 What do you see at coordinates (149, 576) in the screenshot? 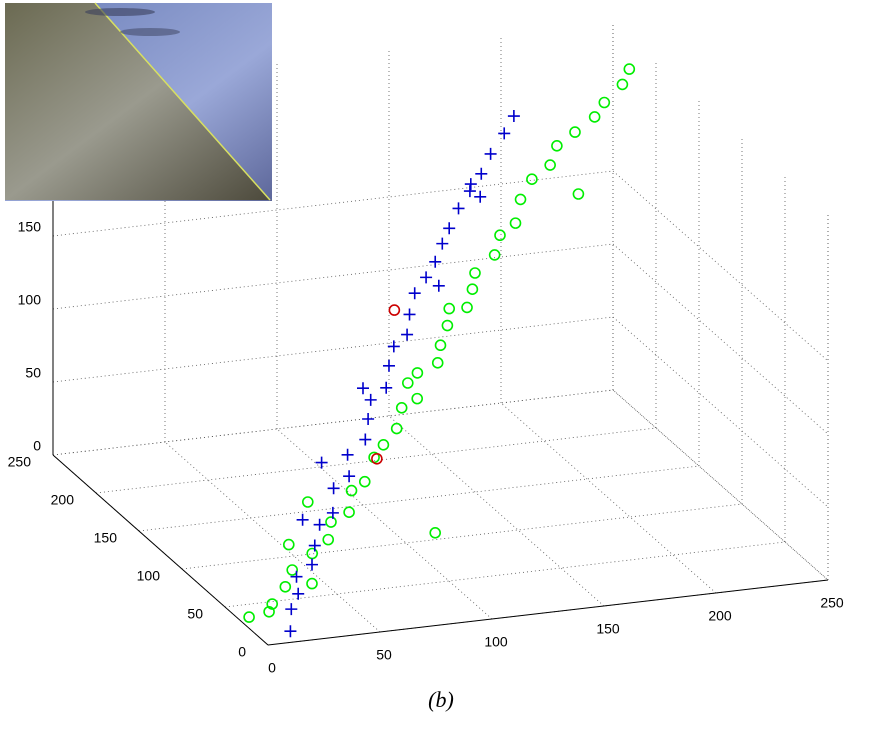
I see `y-tick-label: 100` at bounding box center [149, 576].